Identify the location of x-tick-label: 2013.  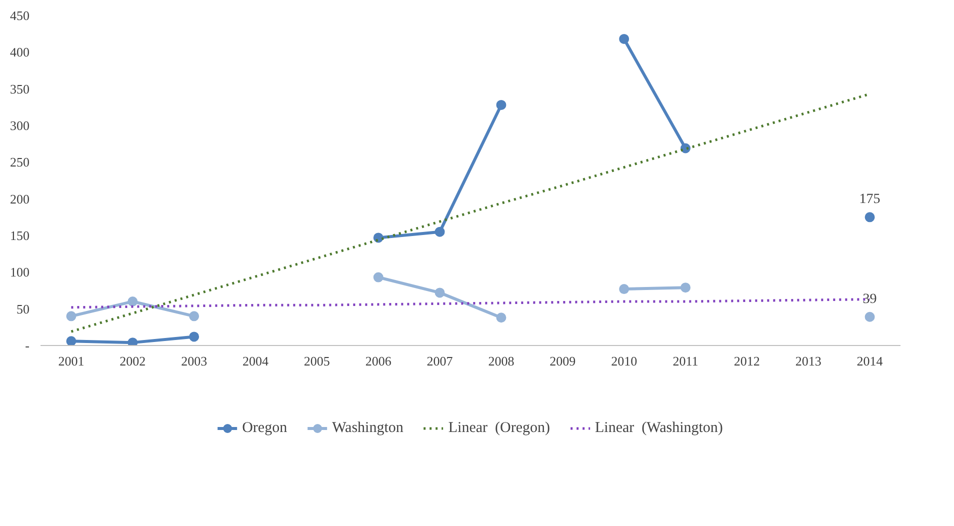
(808, 361).